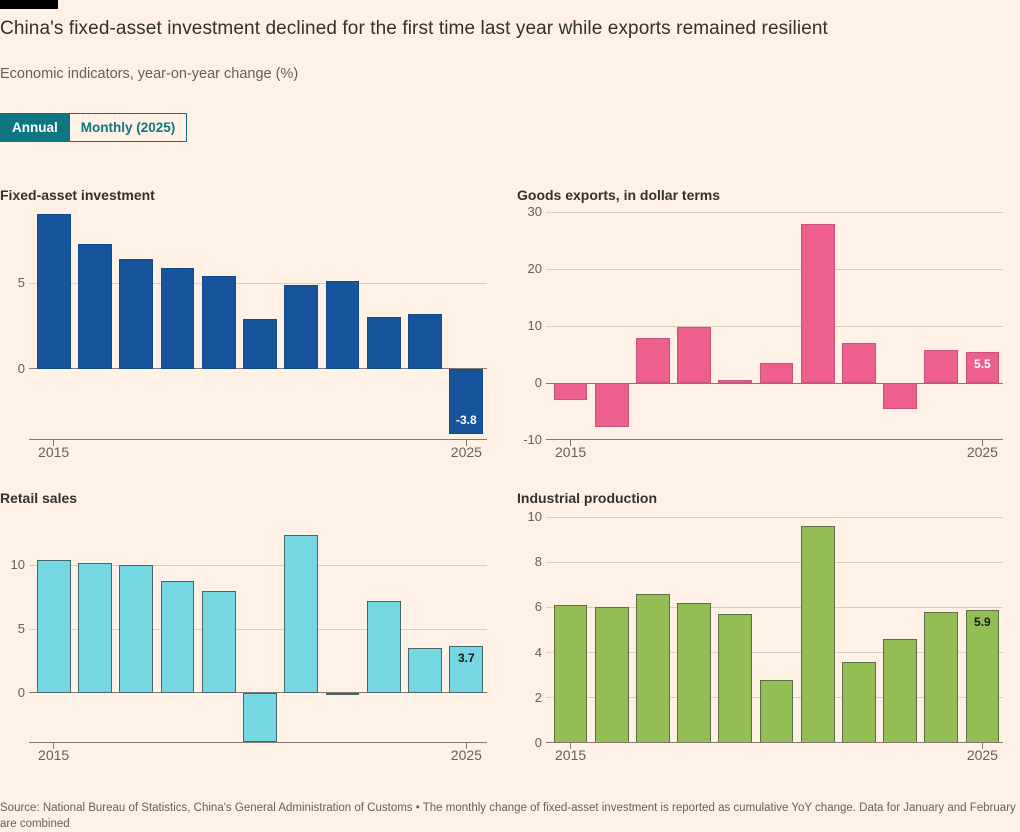 Image resolution: width=1020 pixels, height=832 pixels. What do you see at coordinates (35, 127) in the screenshot?
I see `tab-annual: Annual` at bounding box center [35, 127].